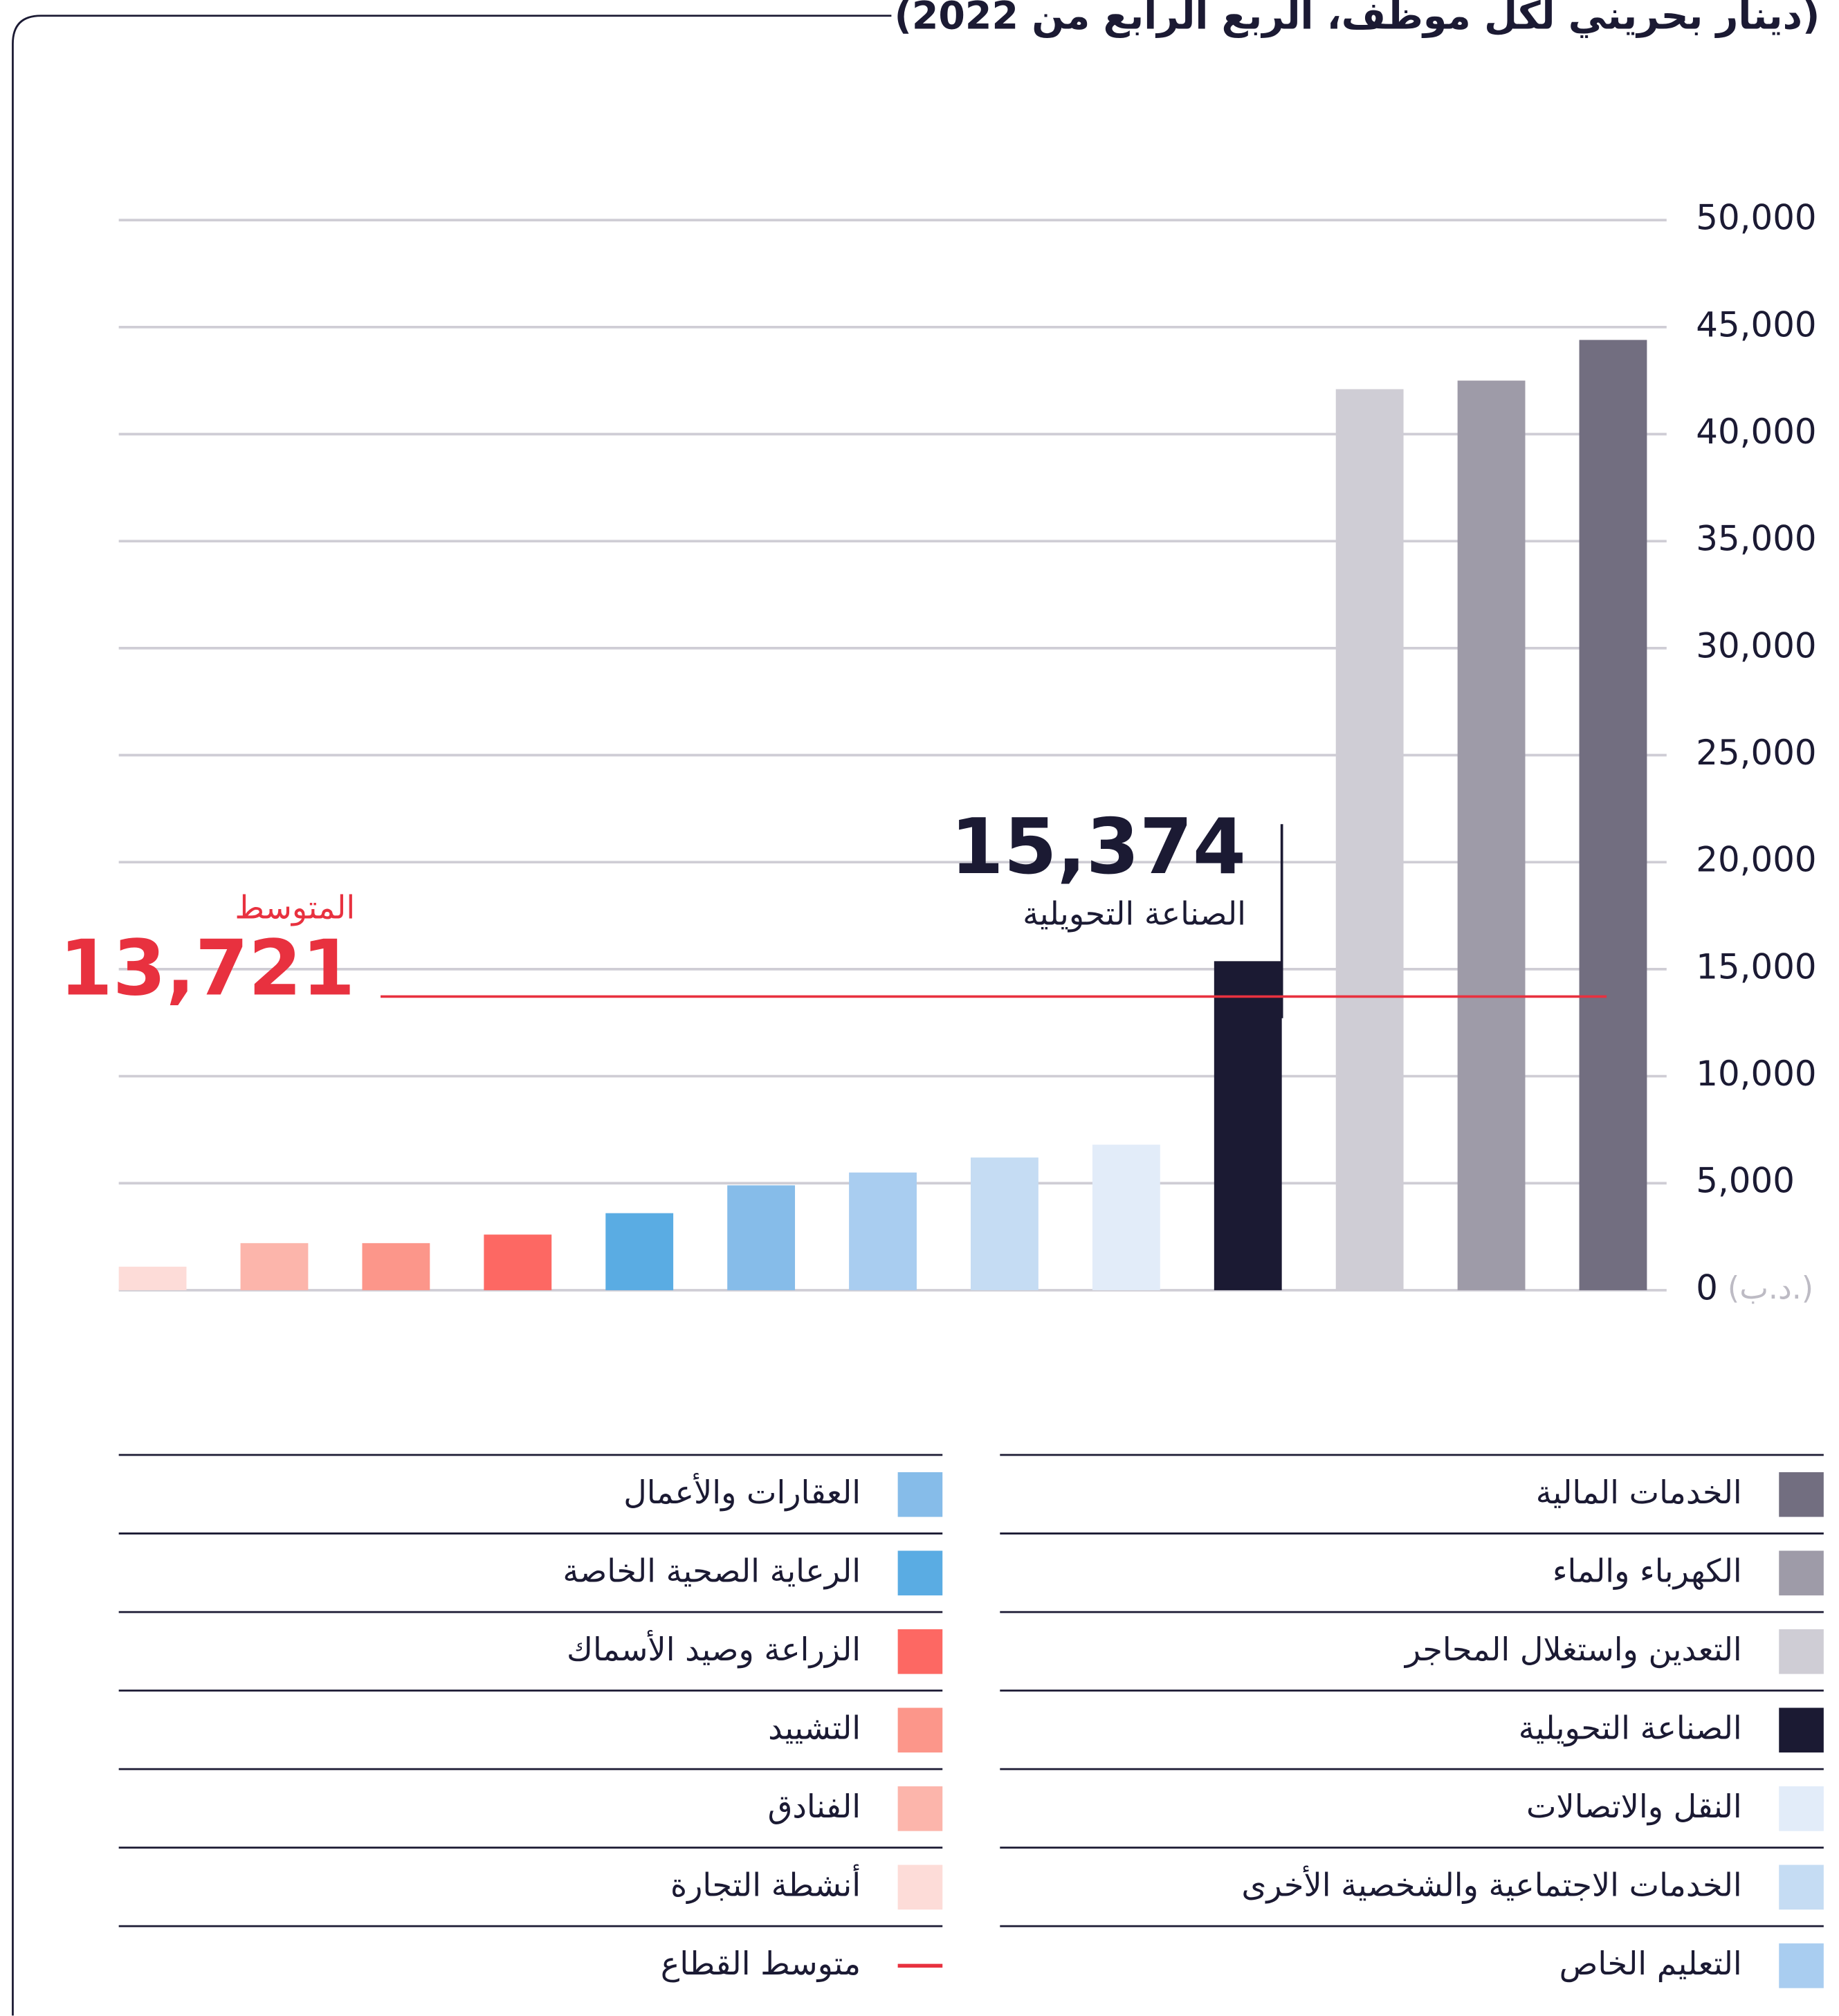 The image size is (1839, 2016). What do you see at coordinates (1630, 1728) in the screenshot?
I see `legend-label: الصناعة التحويلية` at bounding box center [1630, 1728].